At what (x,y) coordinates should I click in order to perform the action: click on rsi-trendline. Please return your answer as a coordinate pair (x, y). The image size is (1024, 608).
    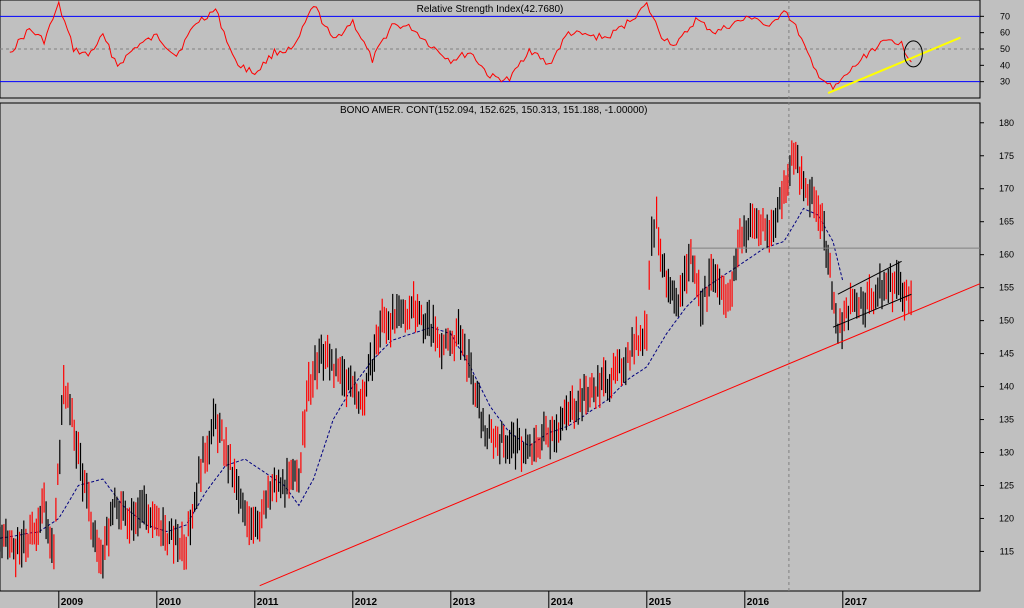
    Looking at the image, I should click on (894, 65).